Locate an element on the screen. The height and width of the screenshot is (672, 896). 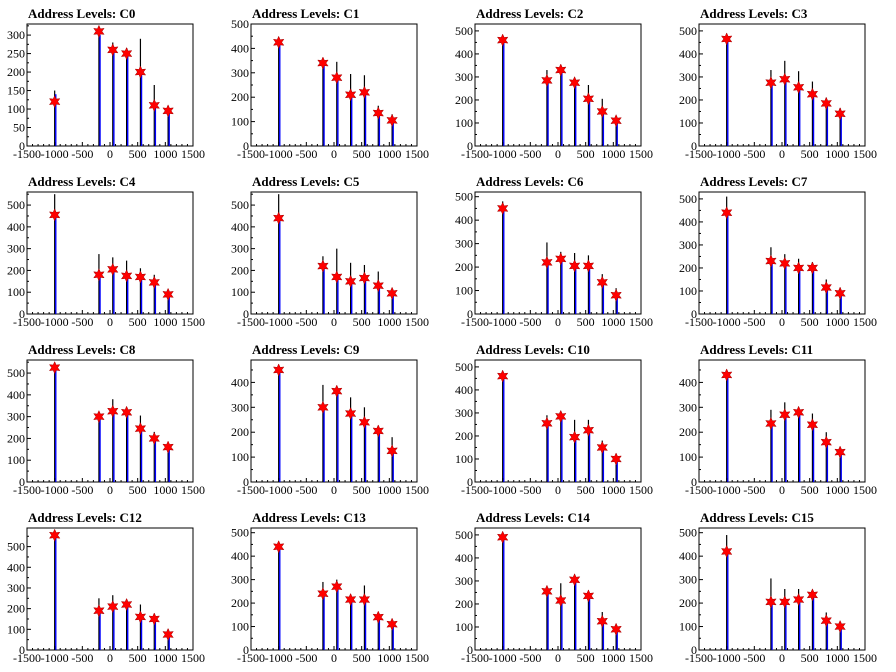
x-tick-label: -500 is located at coordinates (82, 154).